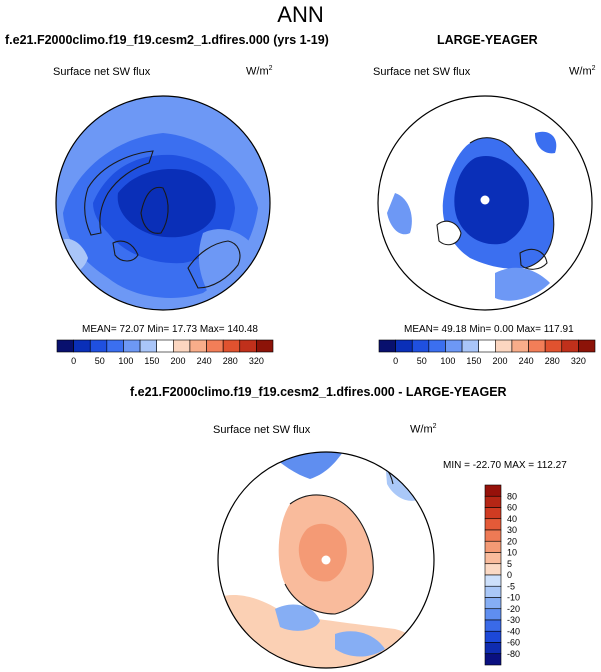 The image size is (601, 672). I want to click on panel3-colorbar-tick-label: -10, so click(513, 598).